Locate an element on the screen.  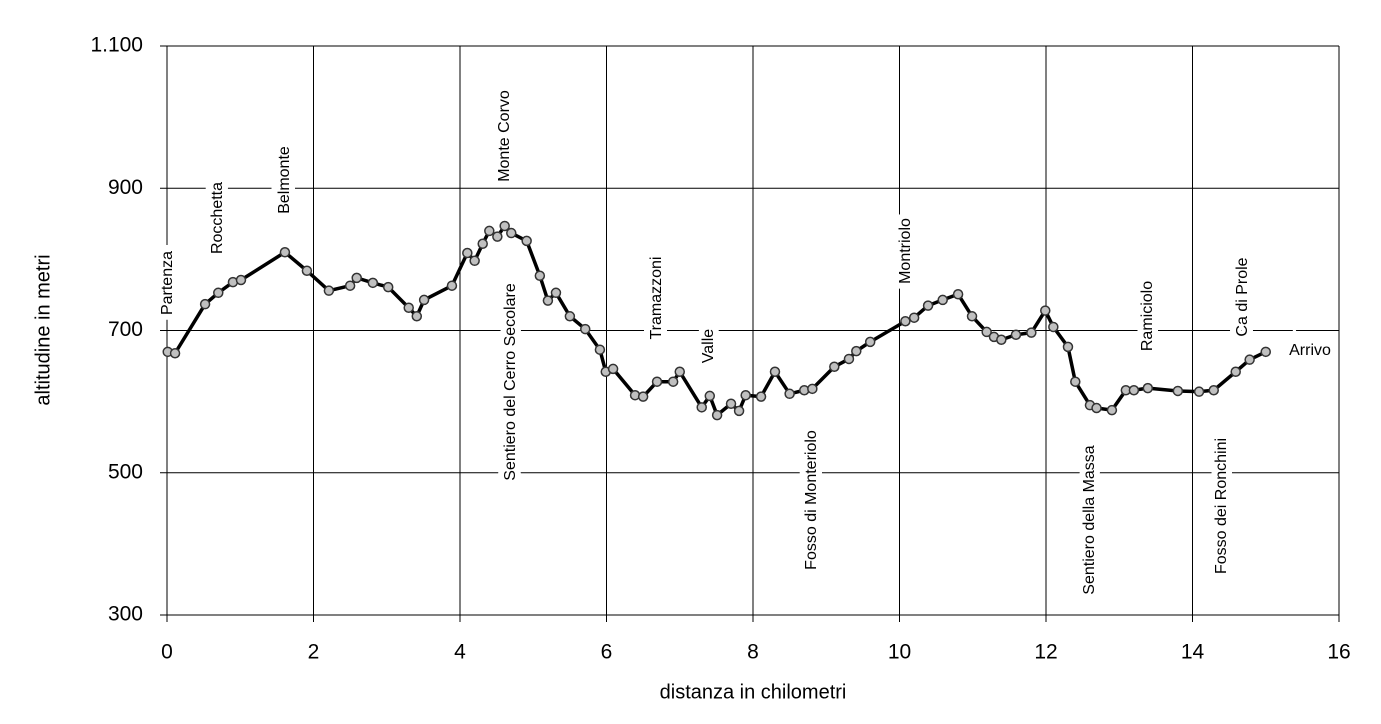
annotation: Partenza is located at coordinates (167, 283).